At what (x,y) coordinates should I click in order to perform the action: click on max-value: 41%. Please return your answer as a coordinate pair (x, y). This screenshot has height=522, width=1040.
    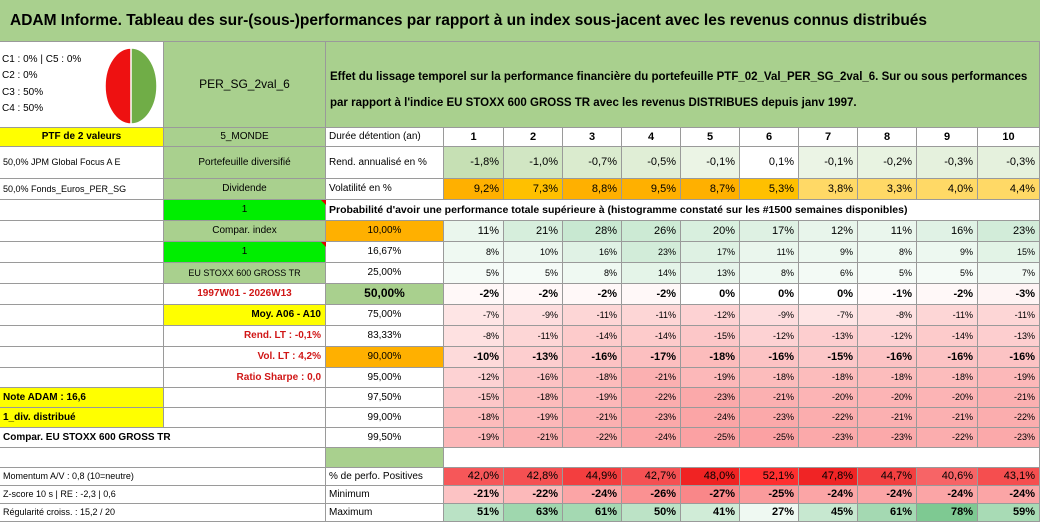
    Looking at the image, I should click on (710, 513).